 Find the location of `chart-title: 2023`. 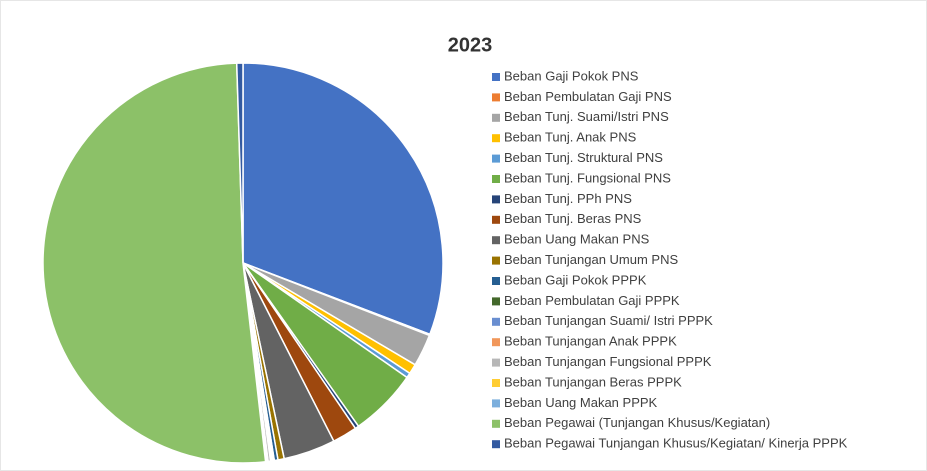

chart-title: 2023 is located at coordinates (470, 45).